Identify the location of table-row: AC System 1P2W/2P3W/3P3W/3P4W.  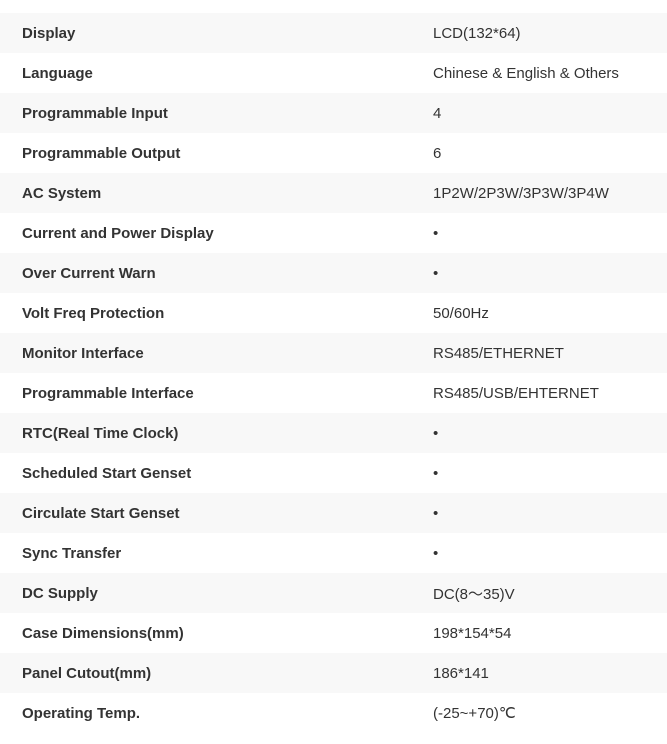
(333, 193).